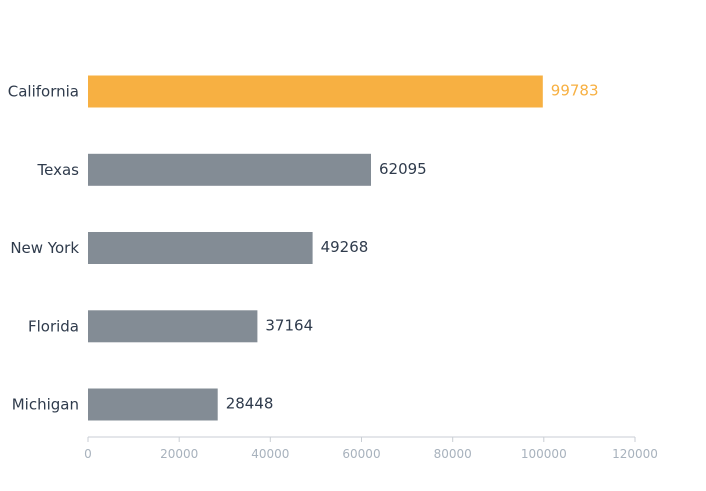  I want to click on x-tick-label: 20000, so click(179, 454).